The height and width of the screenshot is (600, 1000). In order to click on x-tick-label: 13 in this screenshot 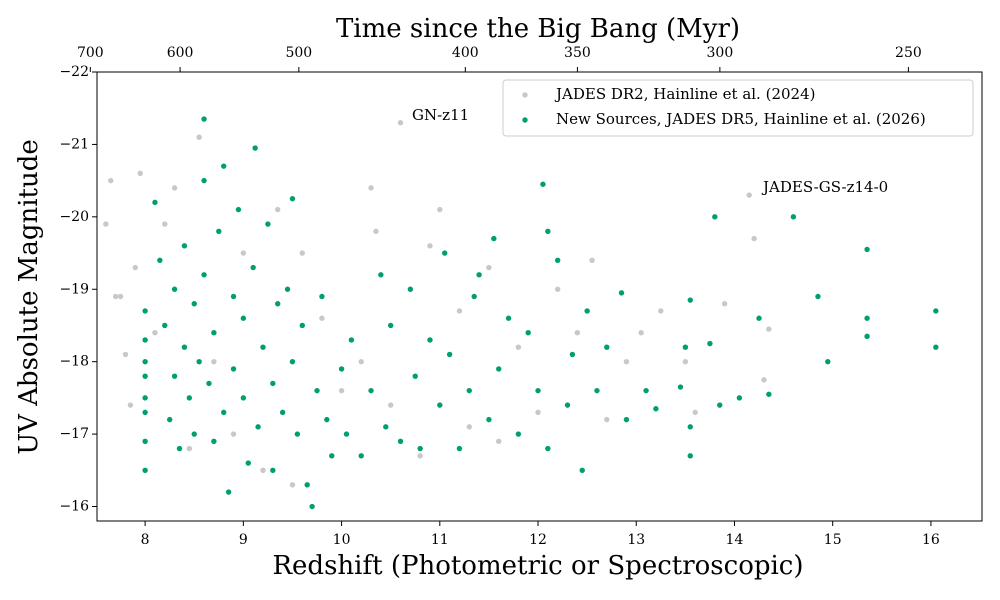, I will do `click(636, 540)`.